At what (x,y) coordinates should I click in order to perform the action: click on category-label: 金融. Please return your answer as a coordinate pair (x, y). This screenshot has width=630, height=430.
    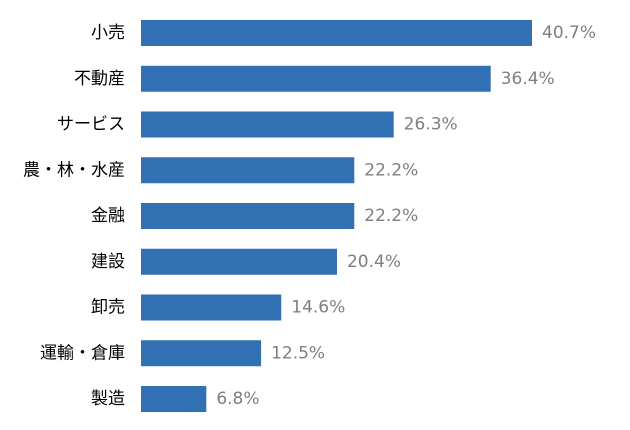
    Looking at the image, I should click on (108, 216).